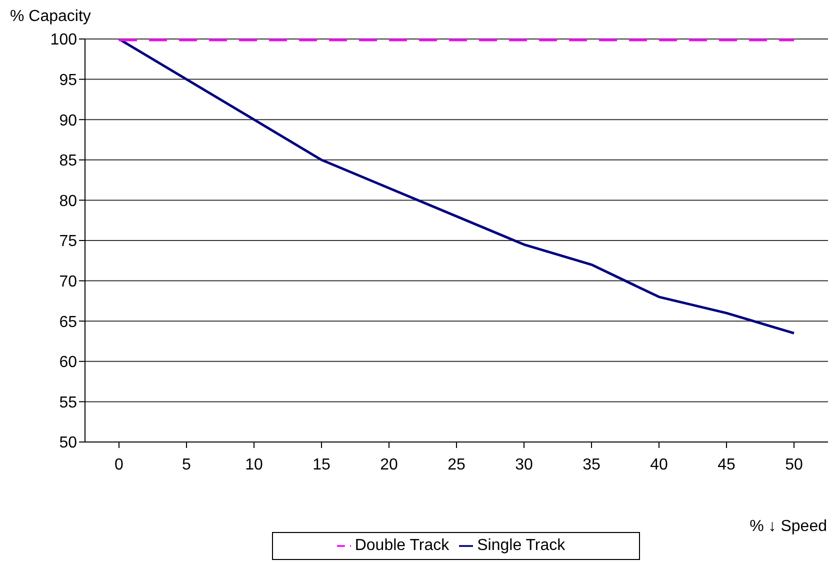 Image resolution: width=833 pixels, height=574 pixels. Describe the element at coordinates (788, 527) in the screenshot. I see `x-axis-title: % ↓ Speed` at that location.